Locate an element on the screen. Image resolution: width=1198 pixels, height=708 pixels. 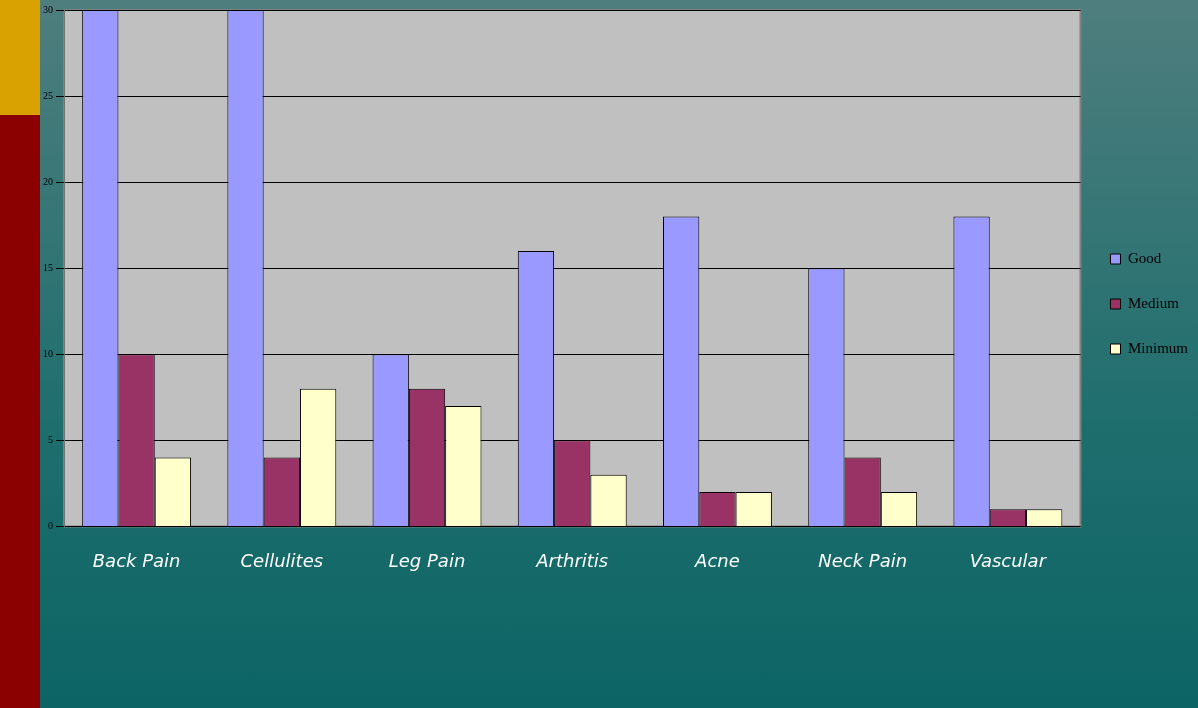
y-tick-label: 0 is located at coordinates (50, 526).